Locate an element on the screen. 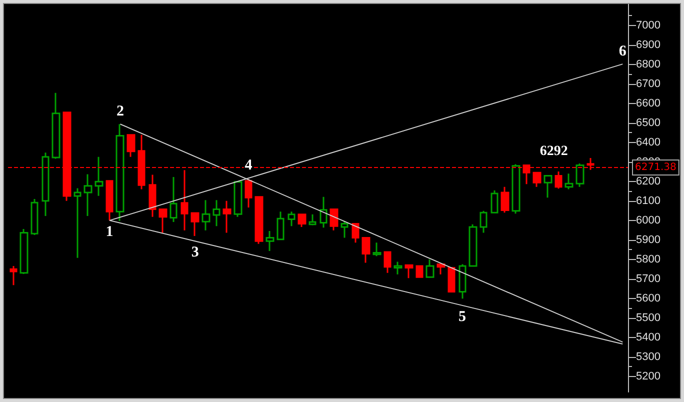  annotation: 6292 is located at coordinates (554, 151).